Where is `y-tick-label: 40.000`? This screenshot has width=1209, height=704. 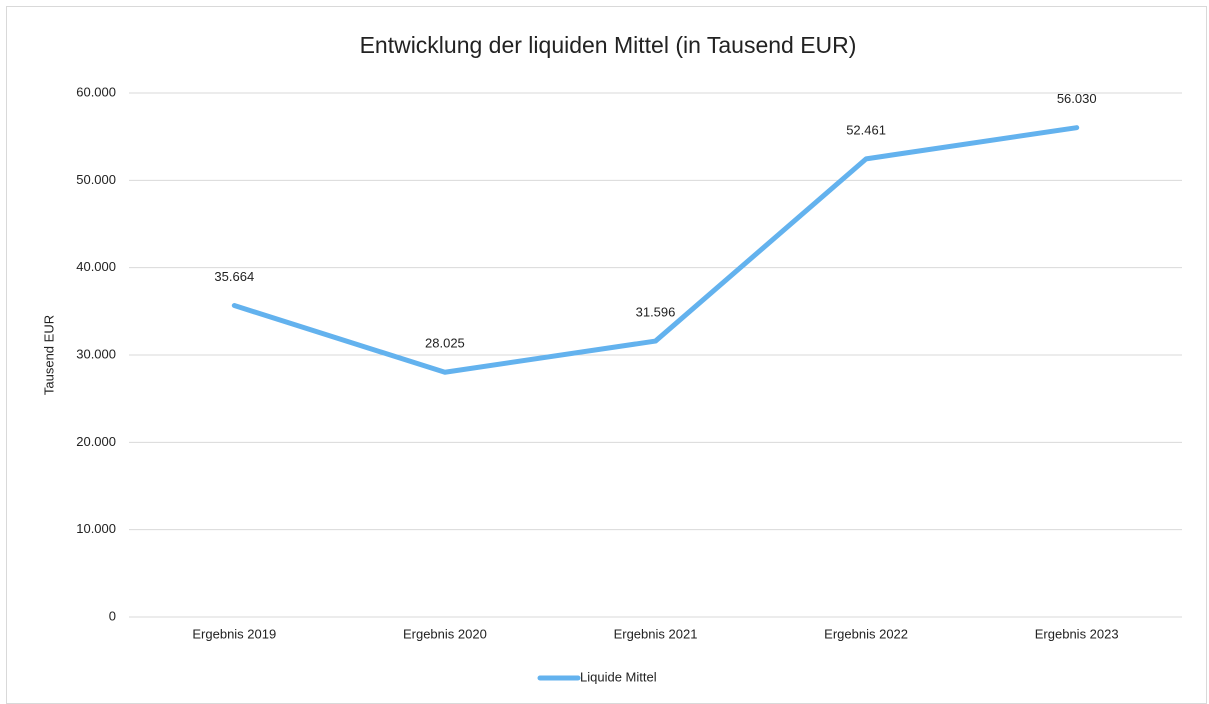 y-tick-label: 40.000 is located at coordinates (96, 266).